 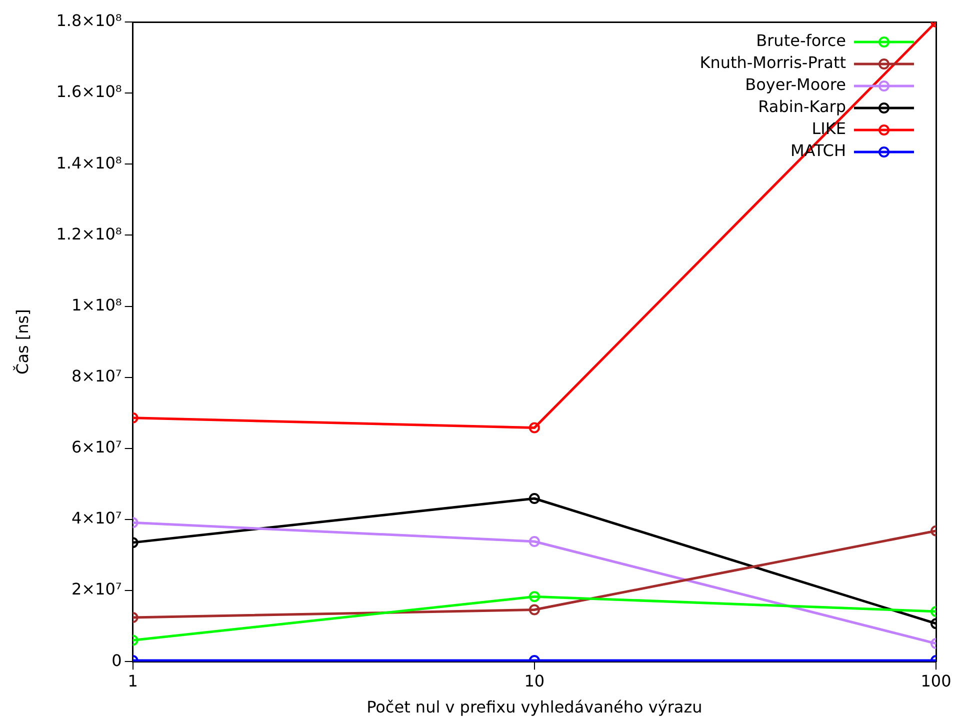 I want to click on y-axis-title: Čas [ns], so click(x=22, y=341).